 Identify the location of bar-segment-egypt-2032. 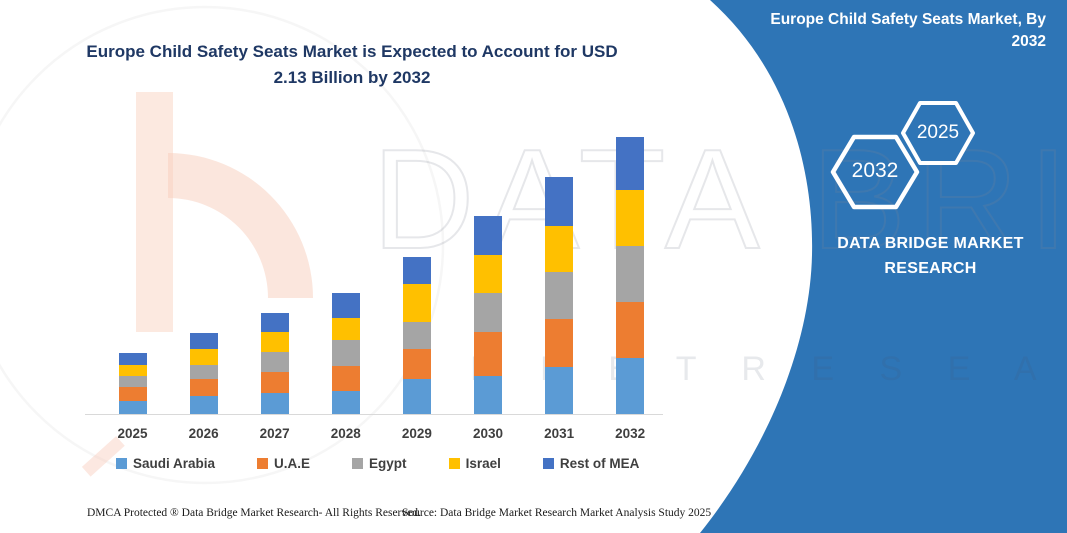
(630, 274).